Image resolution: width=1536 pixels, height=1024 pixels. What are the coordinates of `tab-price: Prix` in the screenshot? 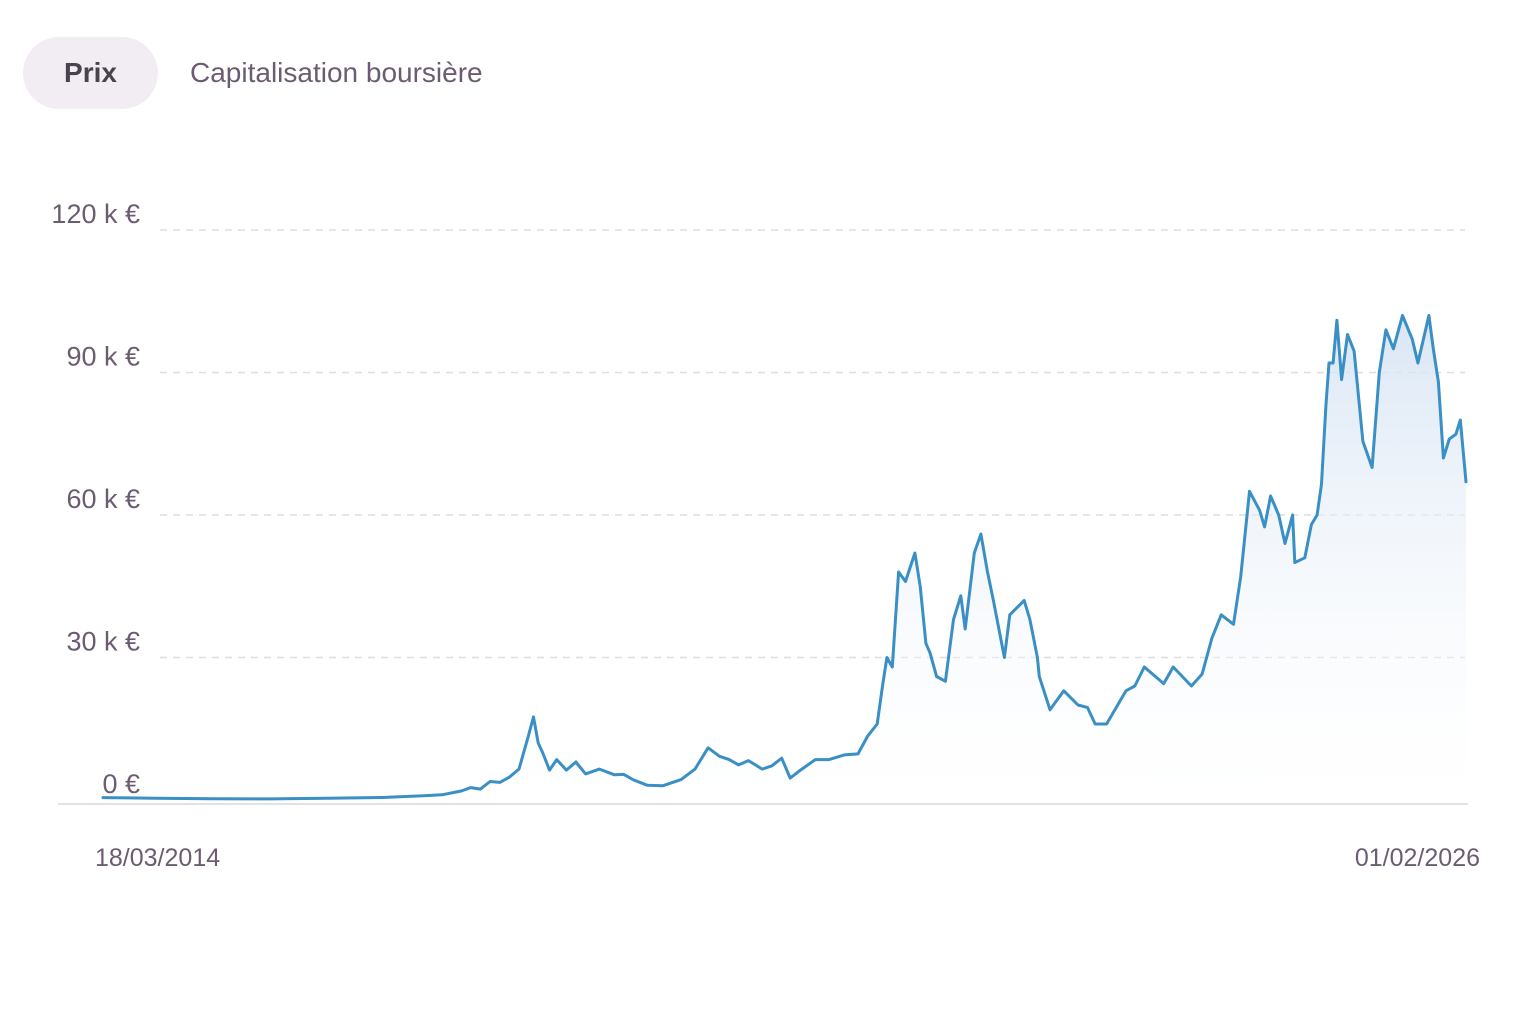 It's located at (90, 73).